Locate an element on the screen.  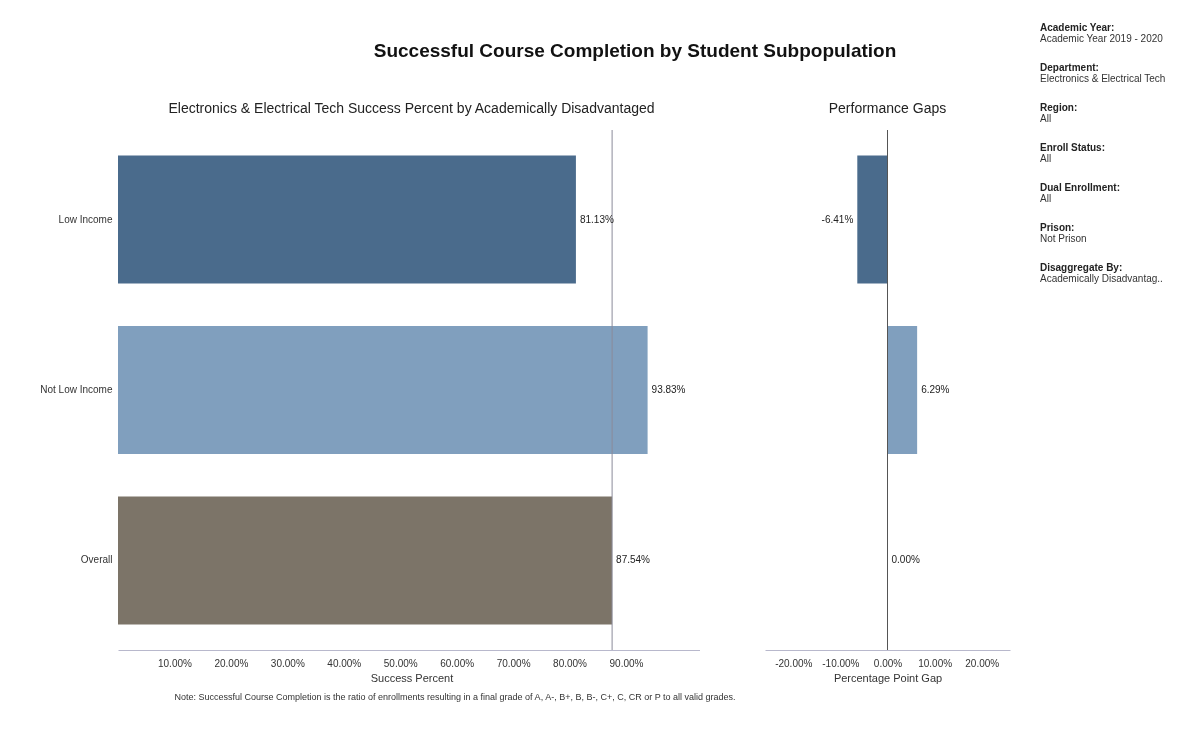
text: Academically Disadvantag.. is located at coordinates (1102, 278).